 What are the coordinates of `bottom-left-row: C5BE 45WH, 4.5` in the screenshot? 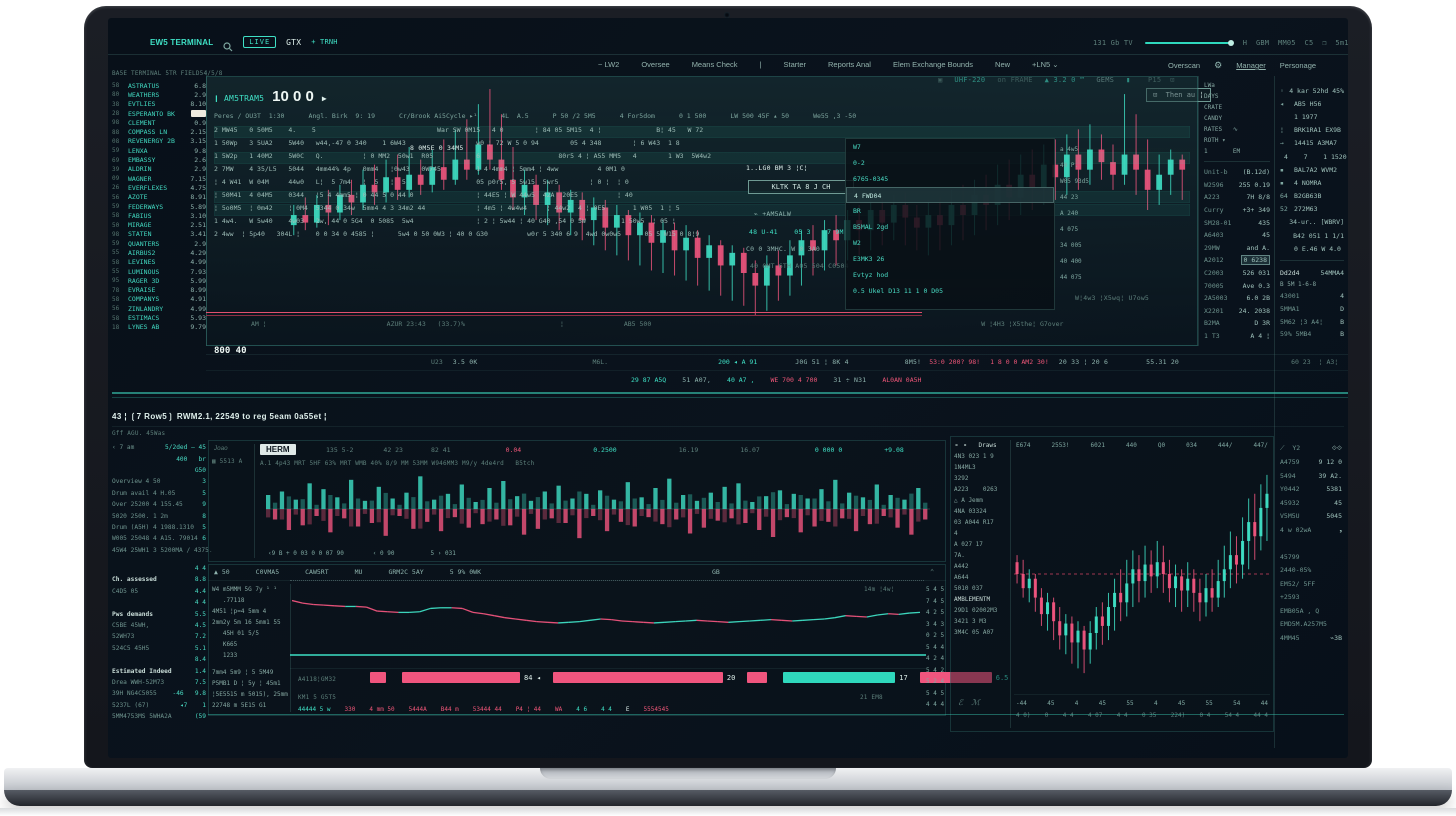 It's located at (159, 625).